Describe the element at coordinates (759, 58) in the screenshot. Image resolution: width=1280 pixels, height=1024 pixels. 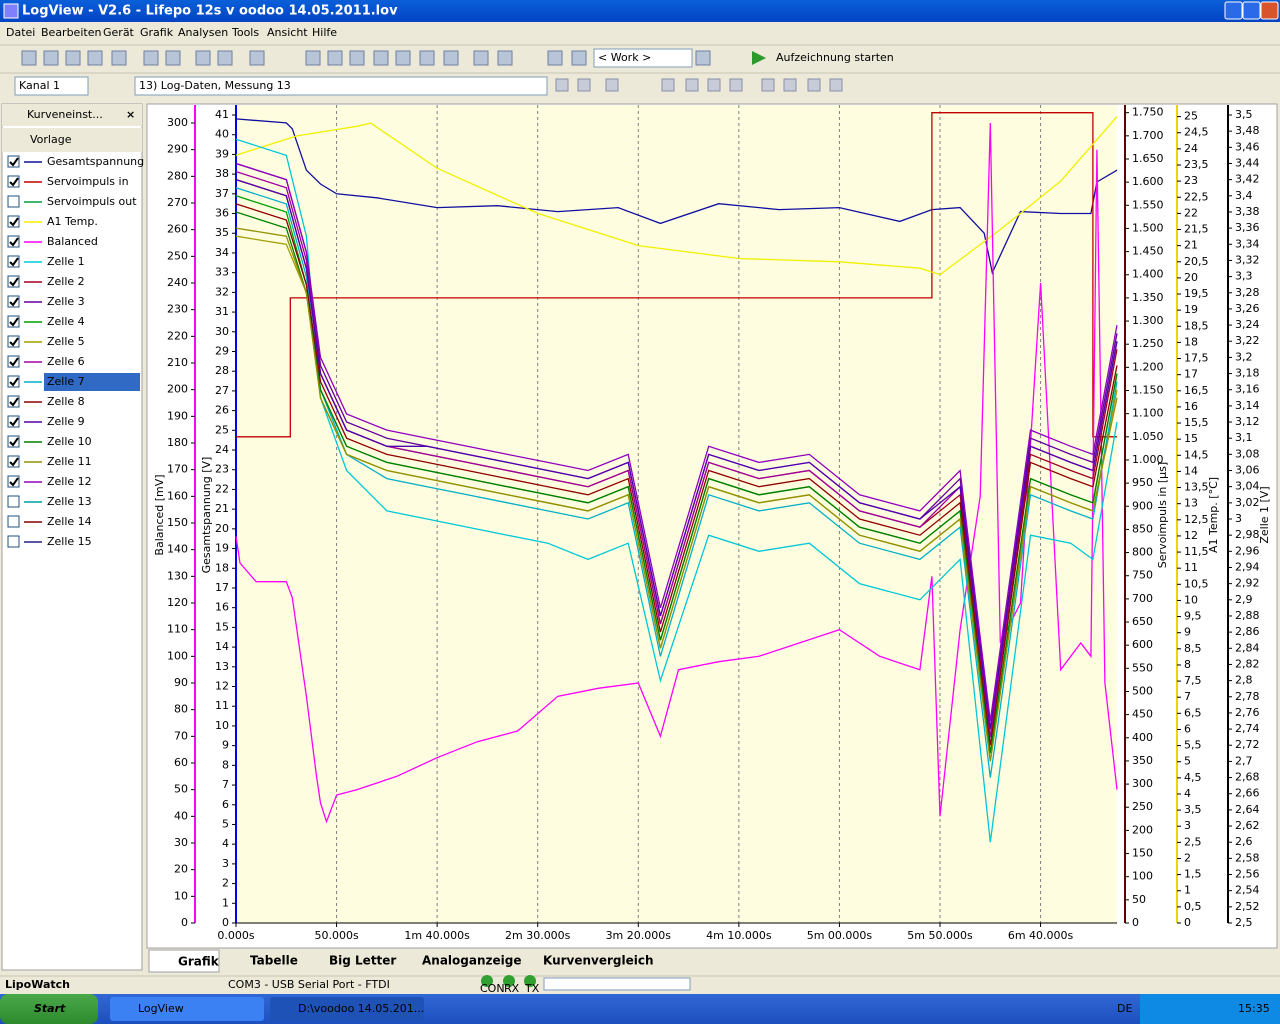
I see `play-icon` at that location.